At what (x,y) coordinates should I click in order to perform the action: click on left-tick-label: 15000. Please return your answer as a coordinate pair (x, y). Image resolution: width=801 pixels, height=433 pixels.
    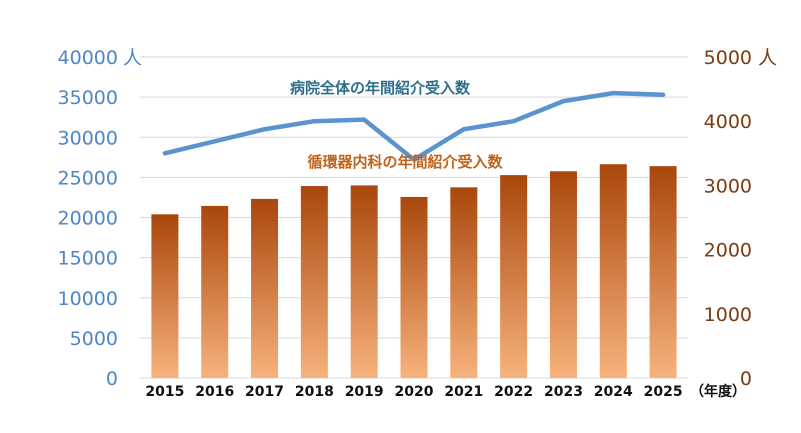
    Looking at the image, I should click on (88, 259).